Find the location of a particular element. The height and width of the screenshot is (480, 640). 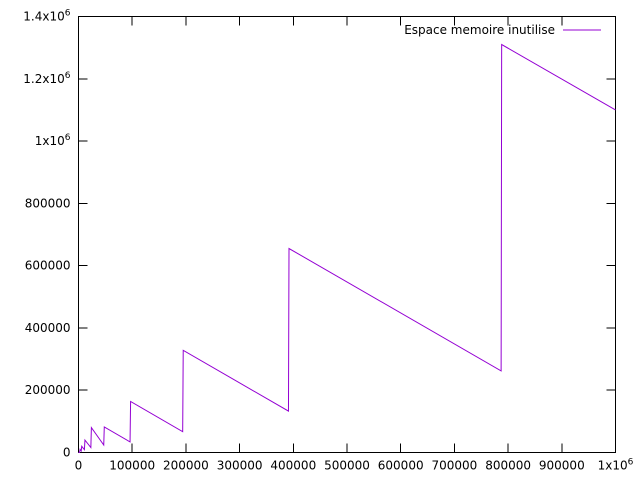

y-tick-label: 400000 is located at coordinates (48, 328).